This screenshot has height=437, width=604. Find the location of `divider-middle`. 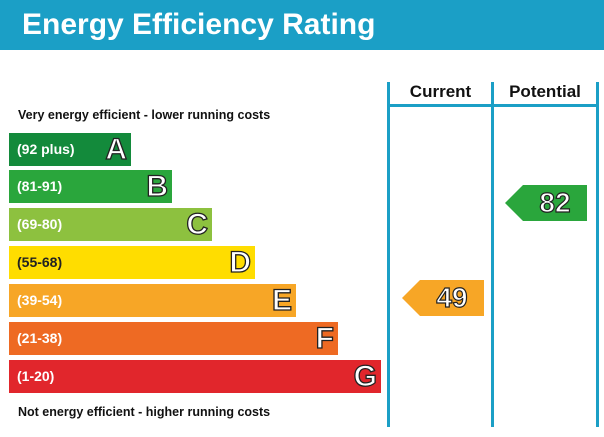

divider-middle is located at coordinates (492, 254).